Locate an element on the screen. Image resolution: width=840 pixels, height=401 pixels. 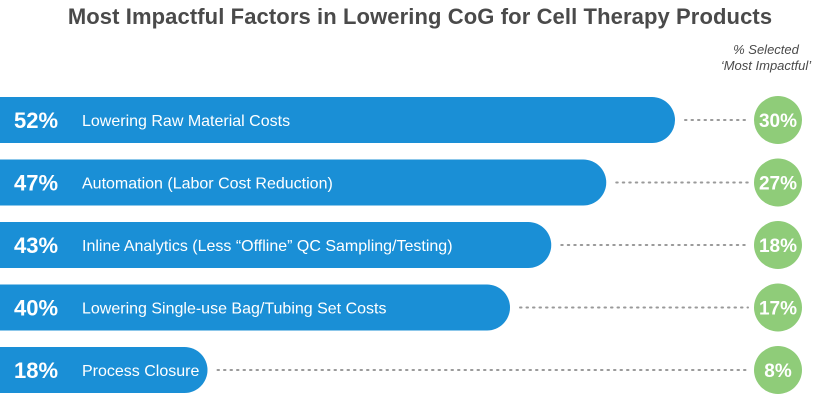
bar-value-label-5: 18% is located at coordinates (36, 370).